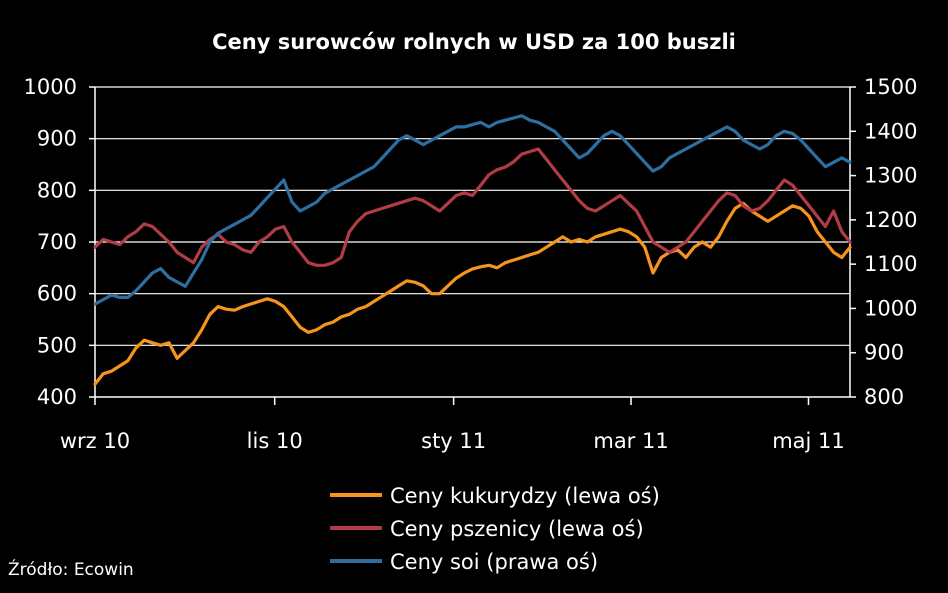  I want to click on right-tick-label: 1400, so click(890, 131).